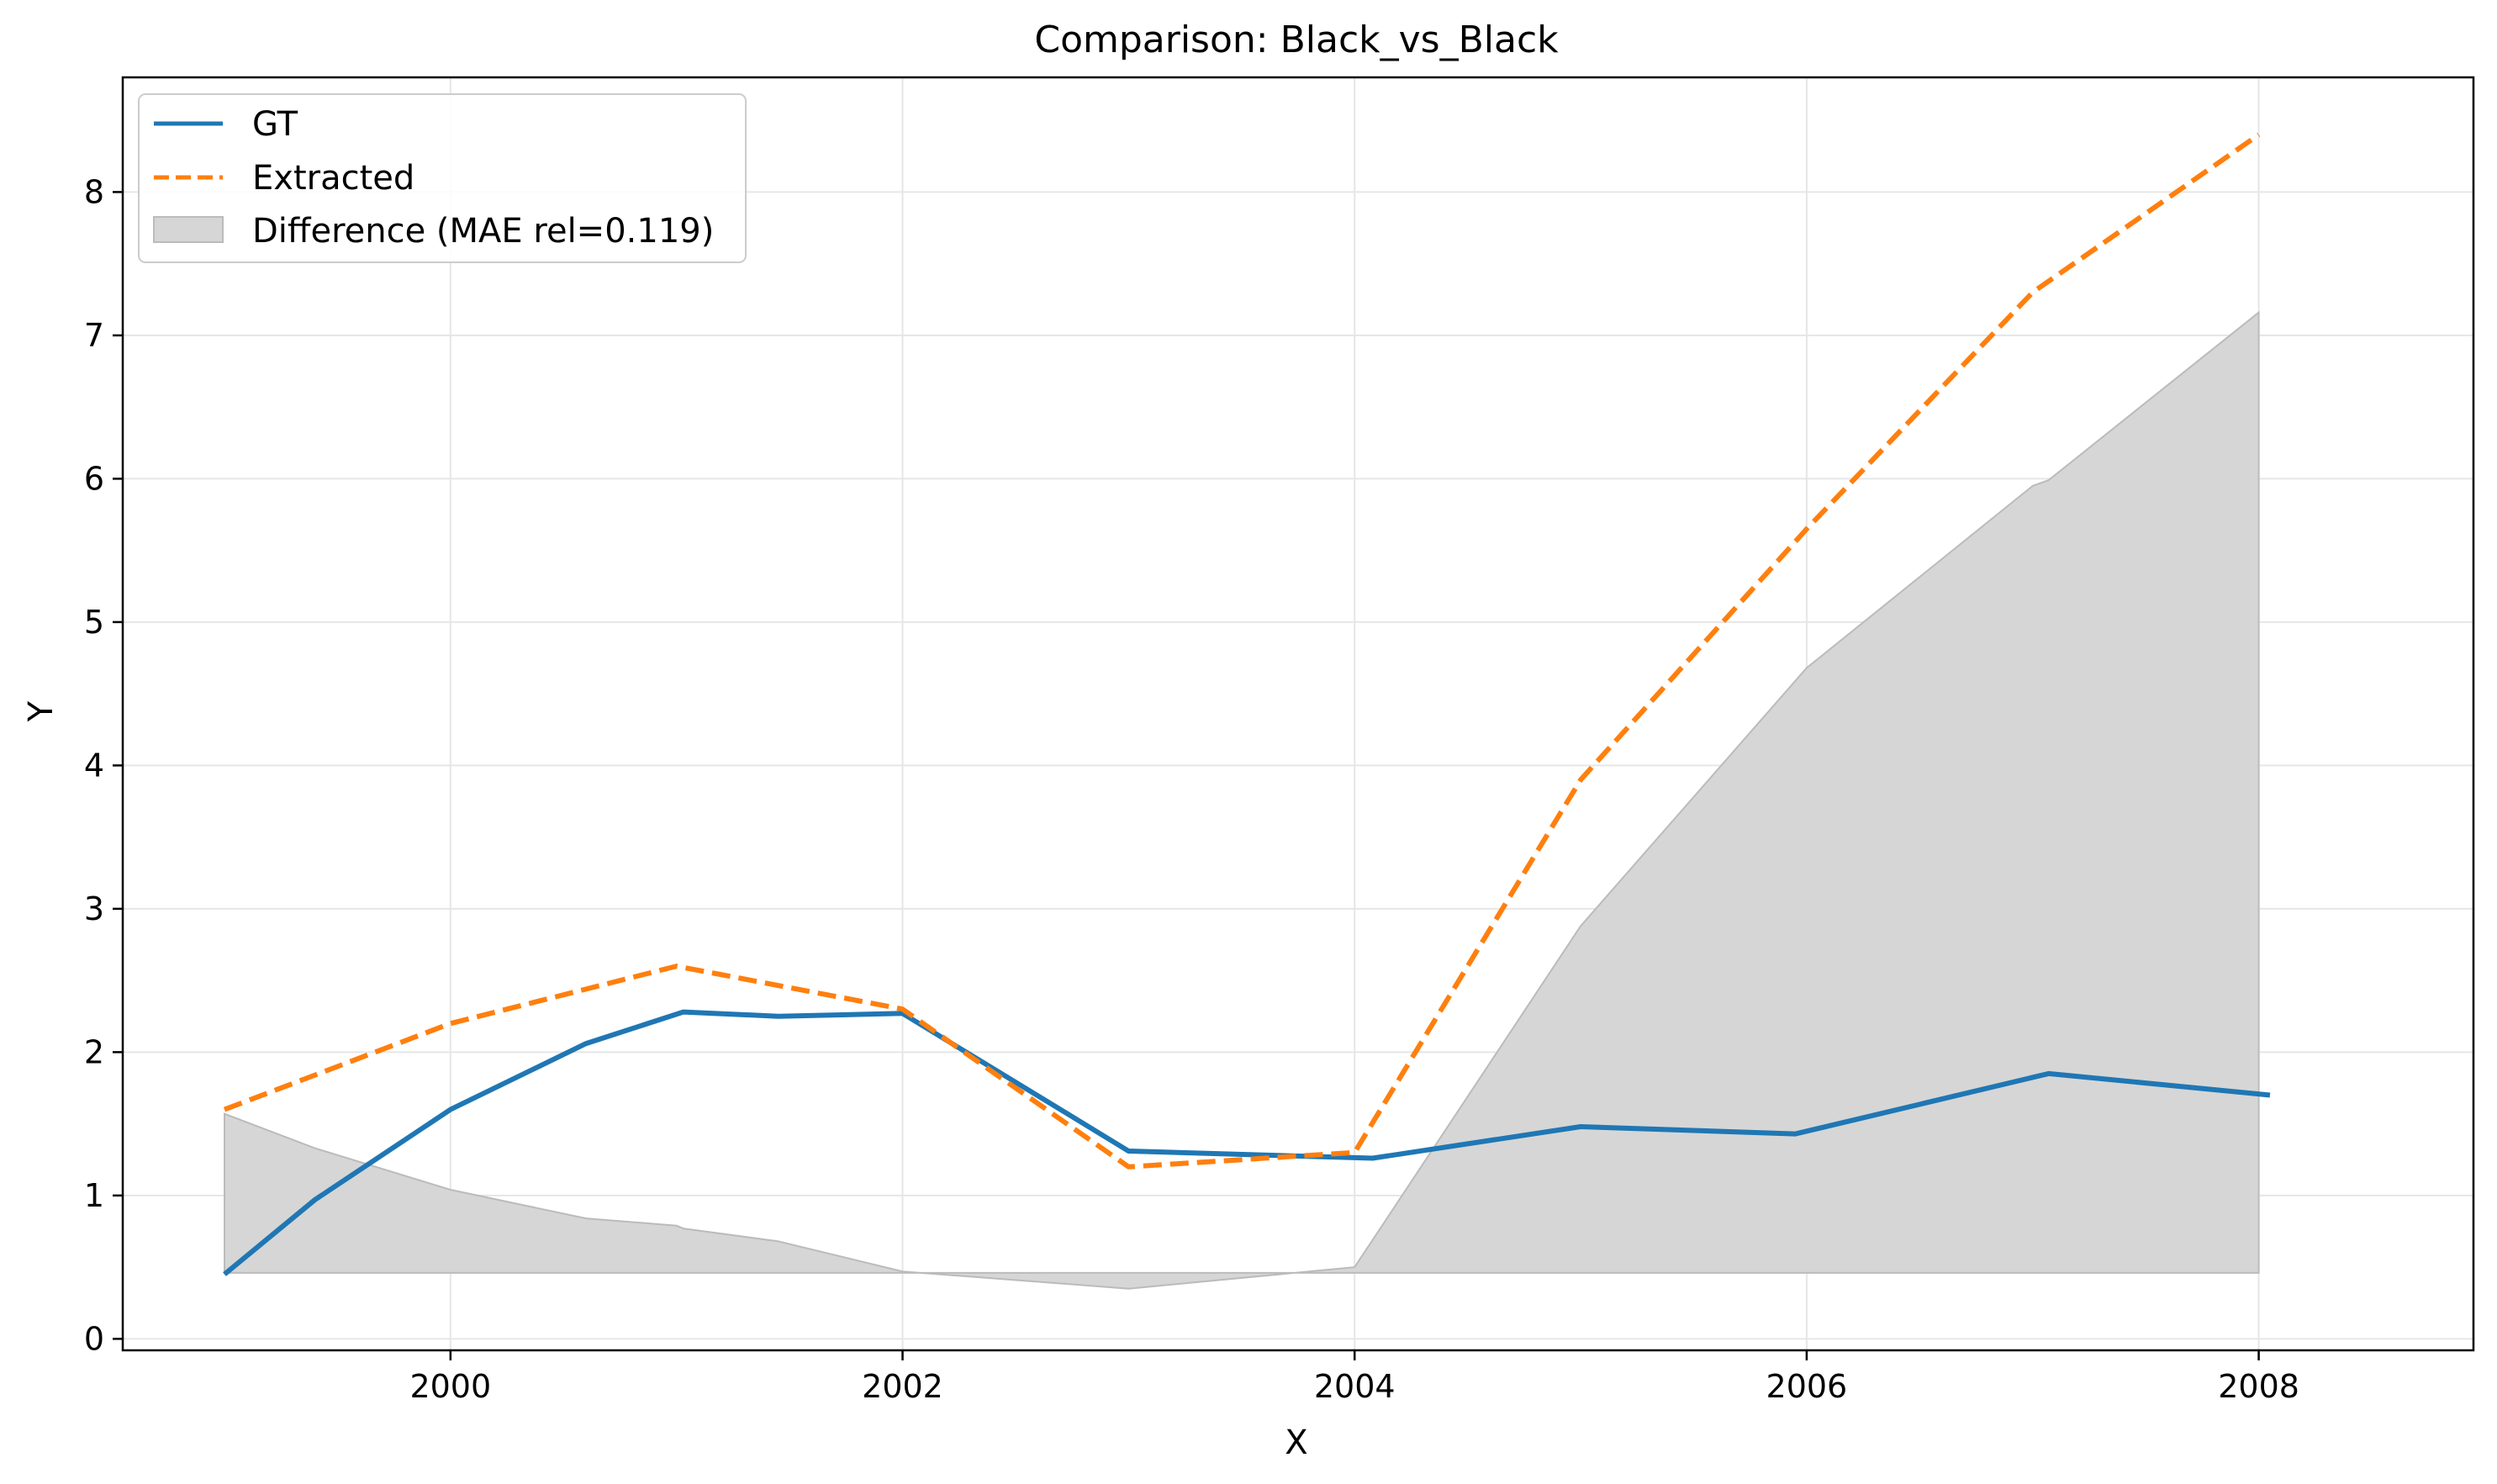 The image size is (2497, 1484). I want to click on x-axis-label: X, so click(1296, 1442).